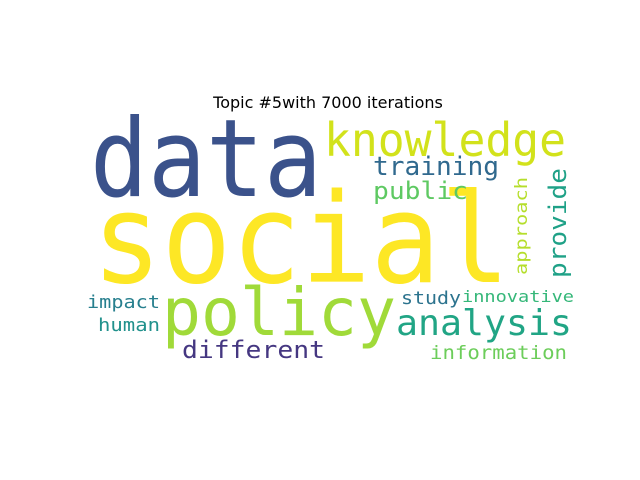  I want to click on word-knowledge: knowledge, so click(445, 140).